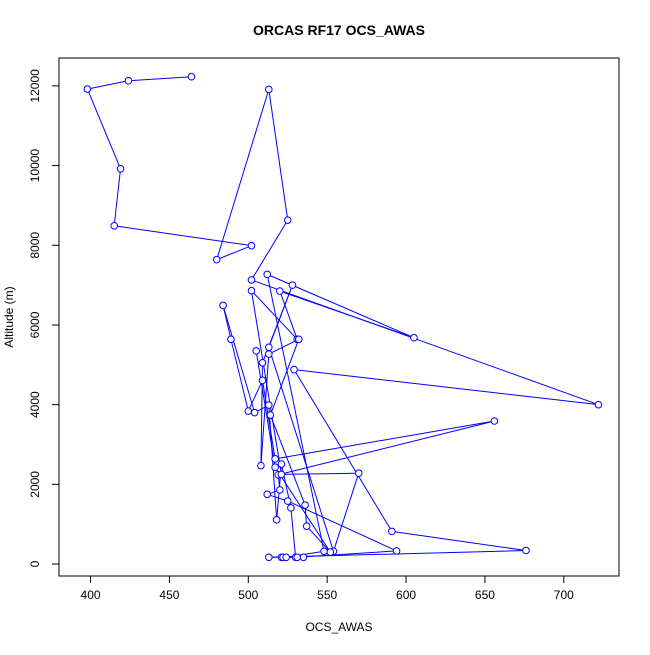 The width and height of the screenshot is (650, 655). I want to click on x-tick-label: 600, so click(406, 595).